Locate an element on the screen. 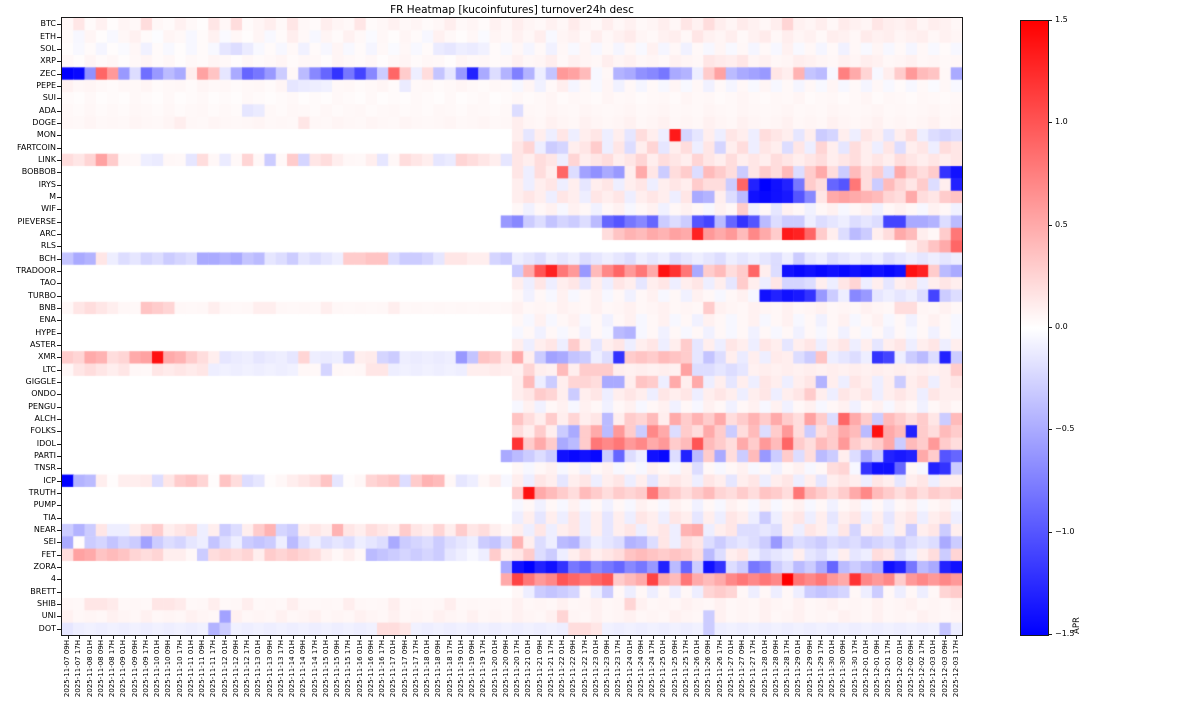 The height and width of the screenshot is (720, 1200). x-tick-label: 2025-11-12 17H is located at coordinates (247, 669).